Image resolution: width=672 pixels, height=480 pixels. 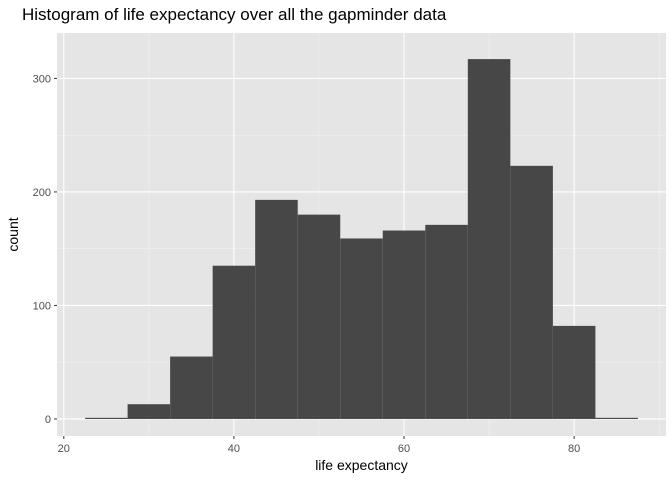 I want to click on y-tick-label: 200, so click(x=42, y=193).